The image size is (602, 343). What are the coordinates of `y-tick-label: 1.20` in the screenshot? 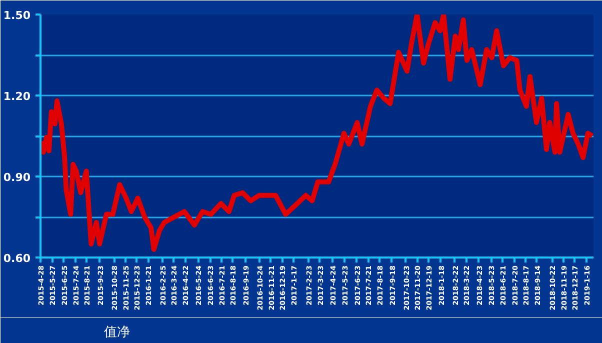 It's located at (17, 96).